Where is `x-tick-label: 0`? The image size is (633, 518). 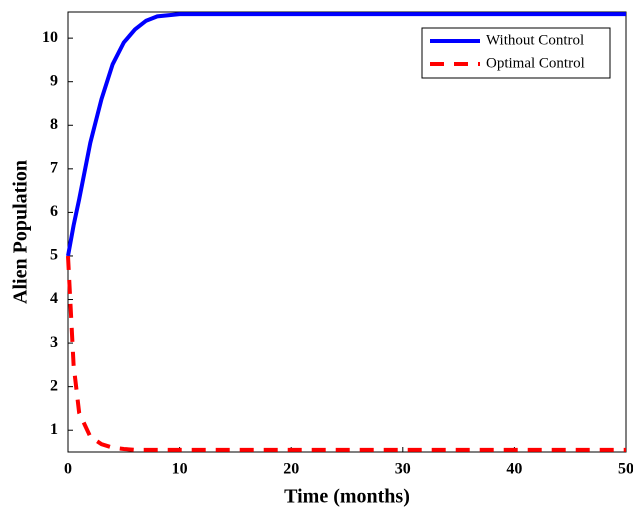
x-tick-label: 0 is located at coordinates (68, 469).